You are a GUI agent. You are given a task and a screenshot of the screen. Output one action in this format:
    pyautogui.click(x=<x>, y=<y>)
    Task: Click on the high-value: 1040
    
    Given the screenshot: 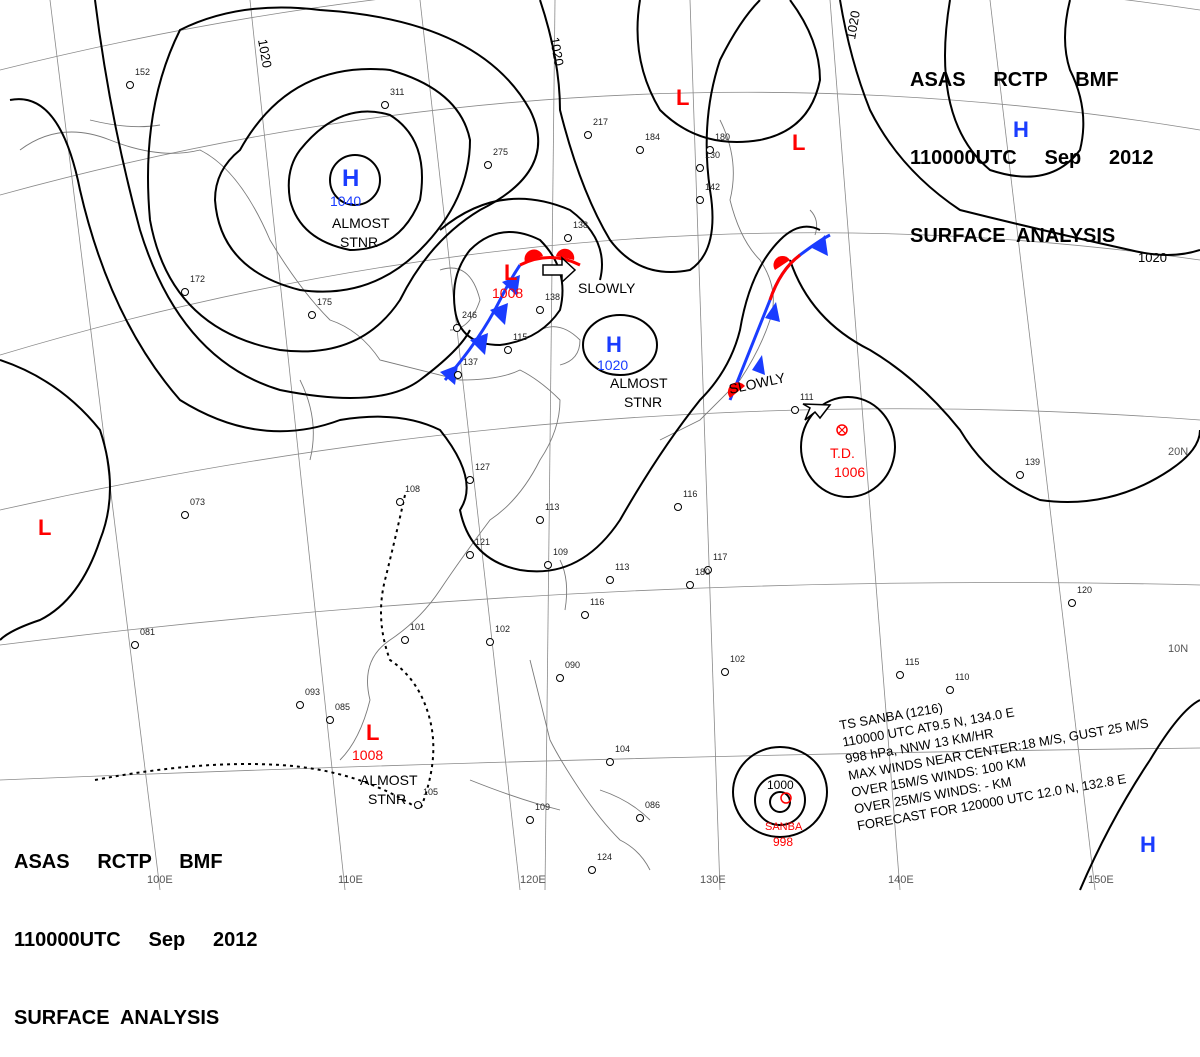 What is the action you would take?
    pyautogui.click(x=345, y=201)
    